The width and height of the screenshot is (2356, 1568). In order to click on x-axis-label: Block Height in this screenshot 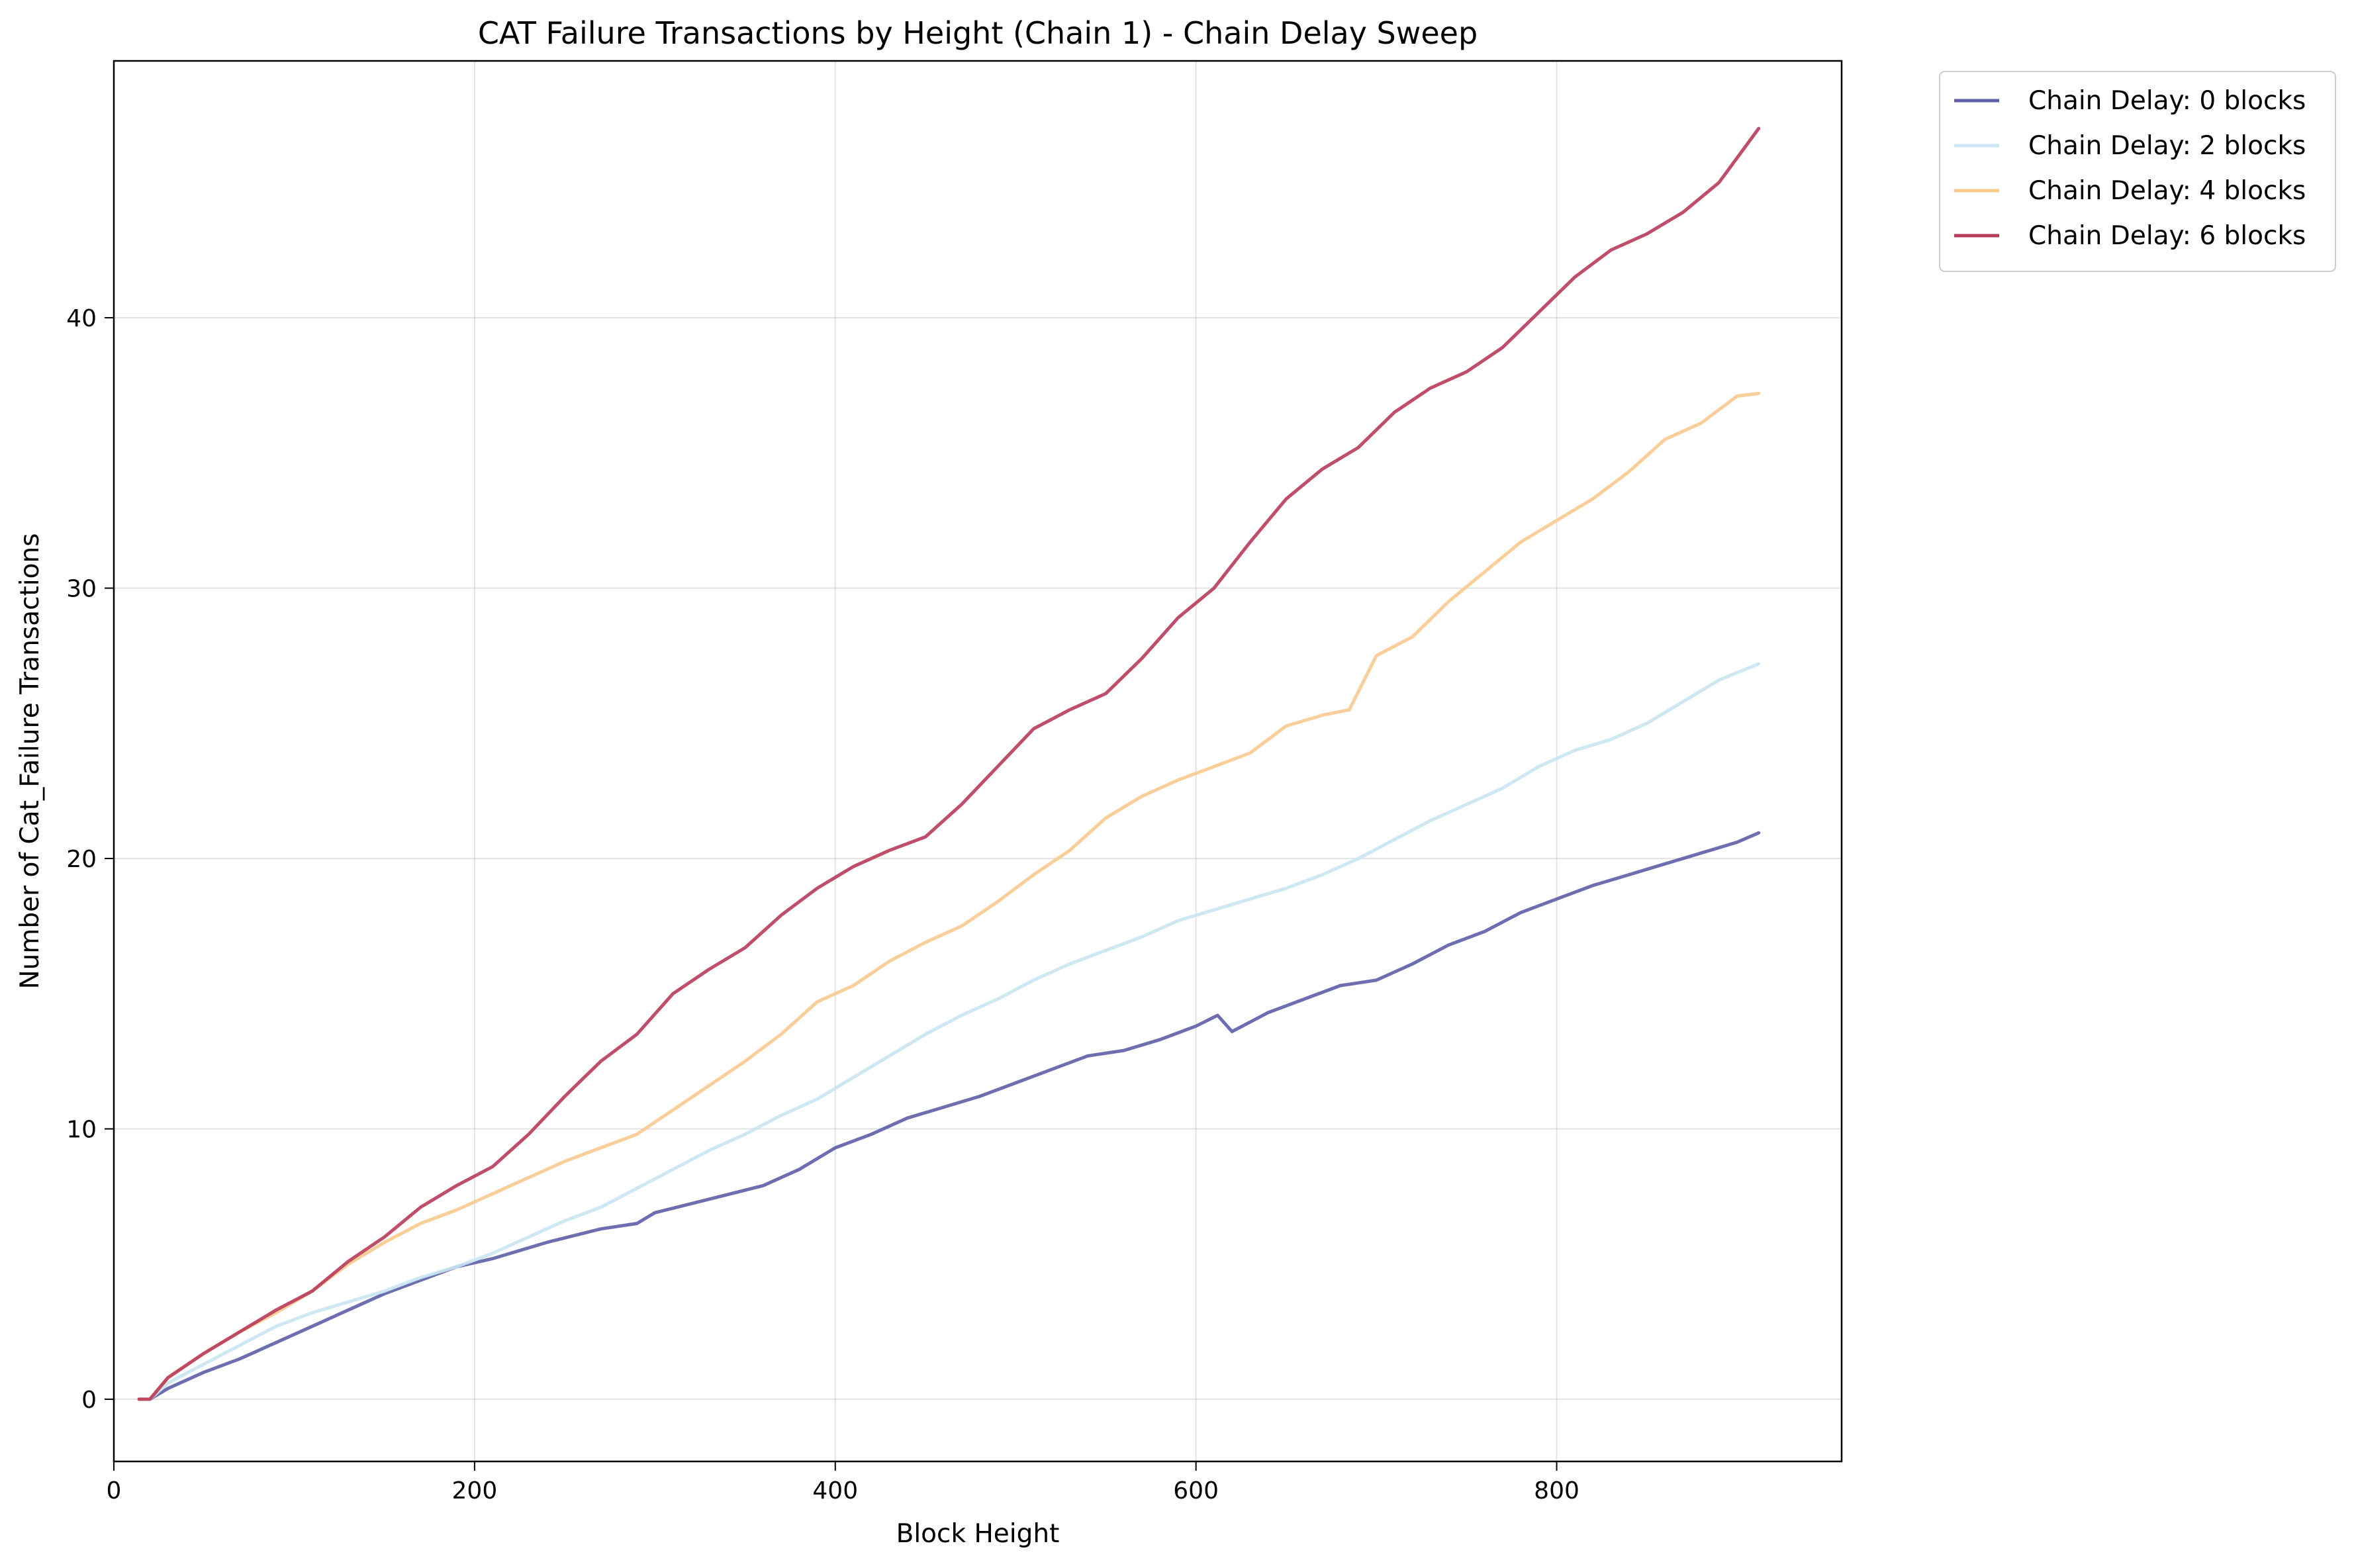, I will do `click(978, 1534)`.